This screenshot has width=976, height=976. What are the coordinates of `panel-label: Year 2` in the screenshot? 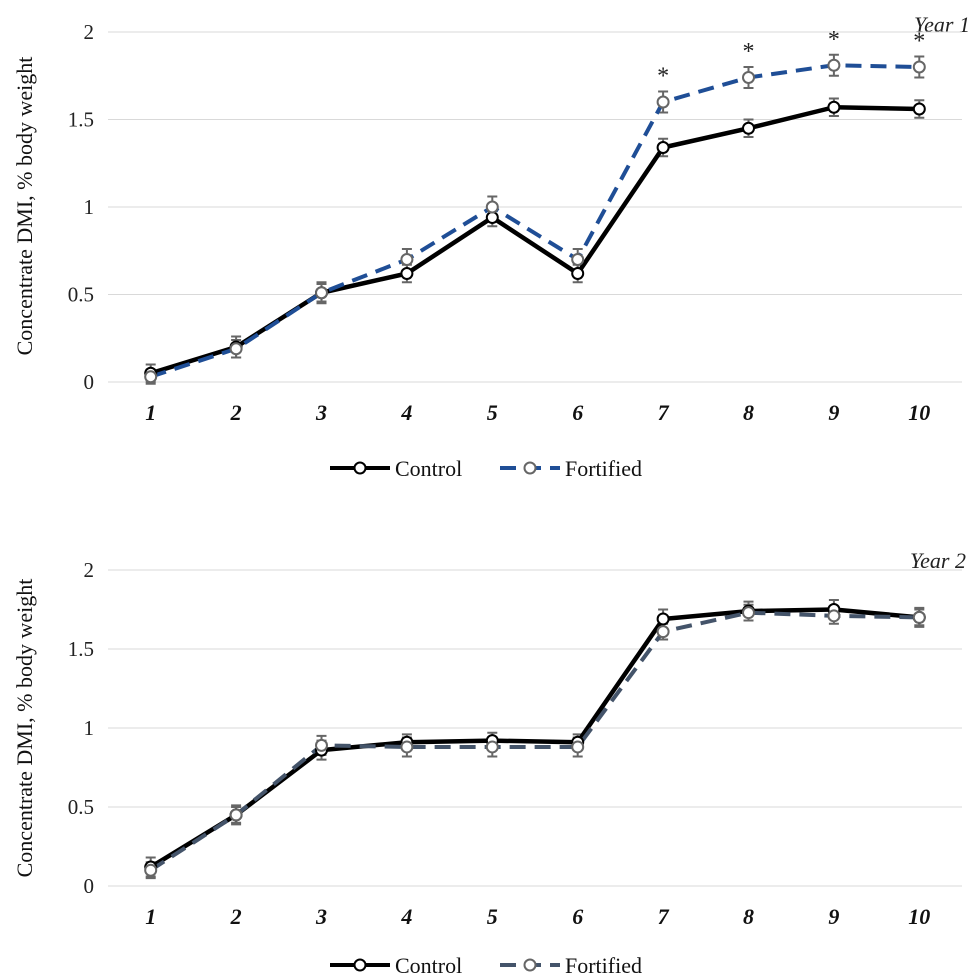 It's located at (938, 560).